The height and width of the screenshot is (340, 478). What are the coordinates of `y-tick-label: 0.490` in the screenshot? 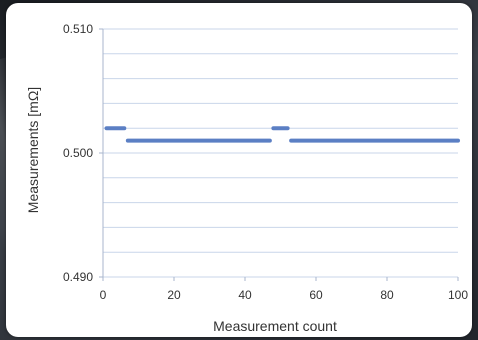 It's located at (78, 277).